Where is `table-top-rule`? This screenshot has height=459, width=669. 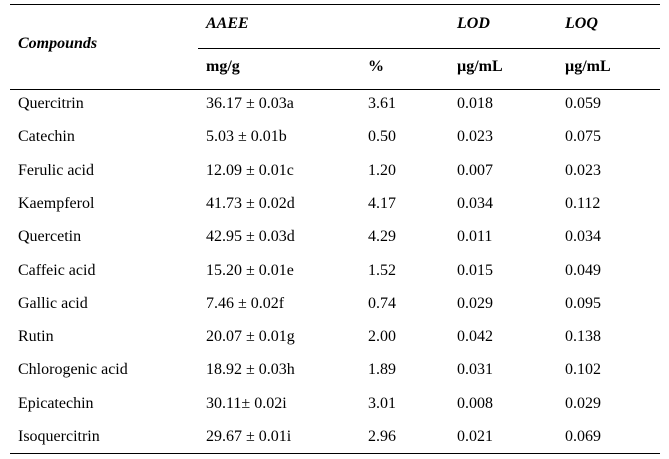 table-top-rule is located at coordinates (335, 4).